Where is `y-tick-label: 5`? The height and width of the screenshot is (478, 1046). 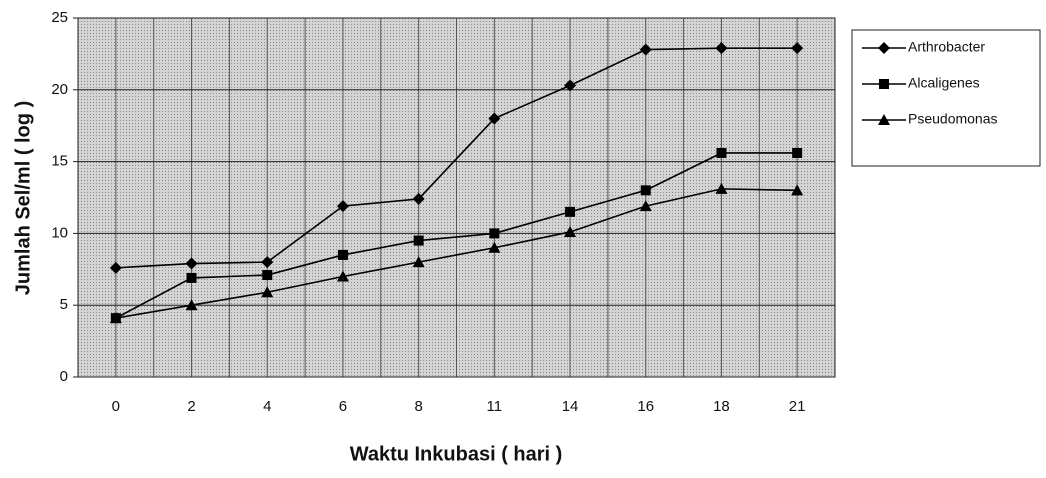
y-tick-label: 5 is located at coordinates (64, 304).